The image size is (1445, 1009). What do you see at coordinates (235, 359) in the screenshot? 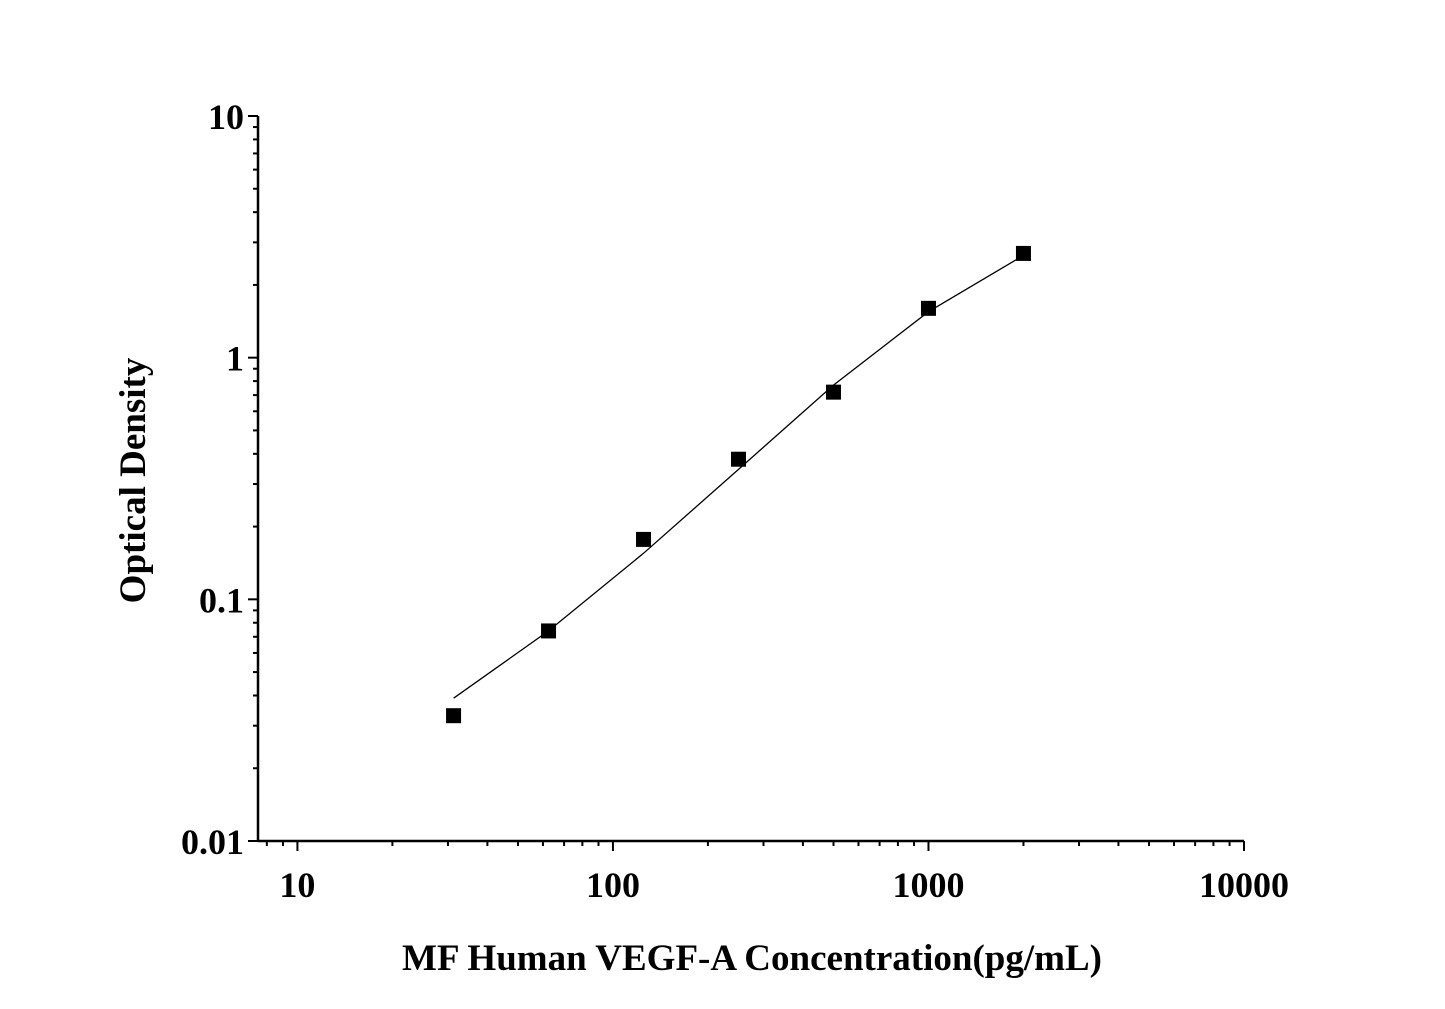
I see `y-tick-label: 1` at bounding box center [235, 359].